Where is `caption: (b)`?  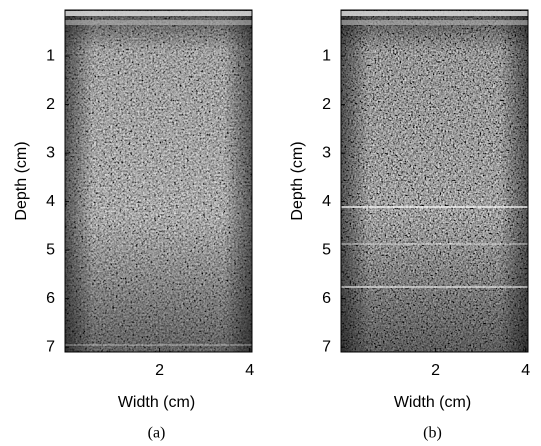
caption: (b) is located at coordinates (432, 433).